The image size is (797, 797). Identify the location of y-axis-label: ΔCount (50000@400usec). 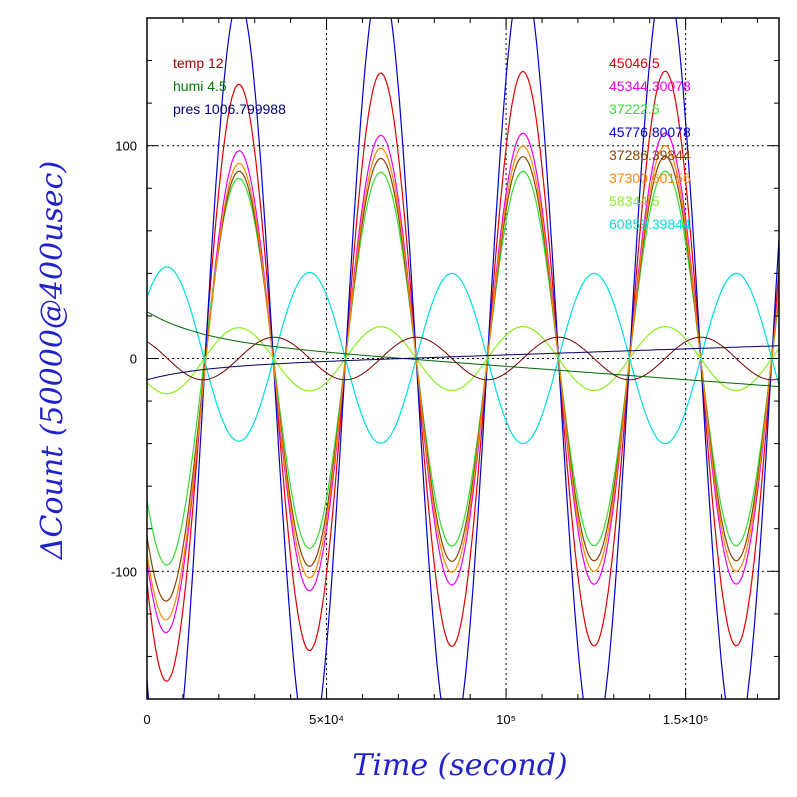
(52, 360).